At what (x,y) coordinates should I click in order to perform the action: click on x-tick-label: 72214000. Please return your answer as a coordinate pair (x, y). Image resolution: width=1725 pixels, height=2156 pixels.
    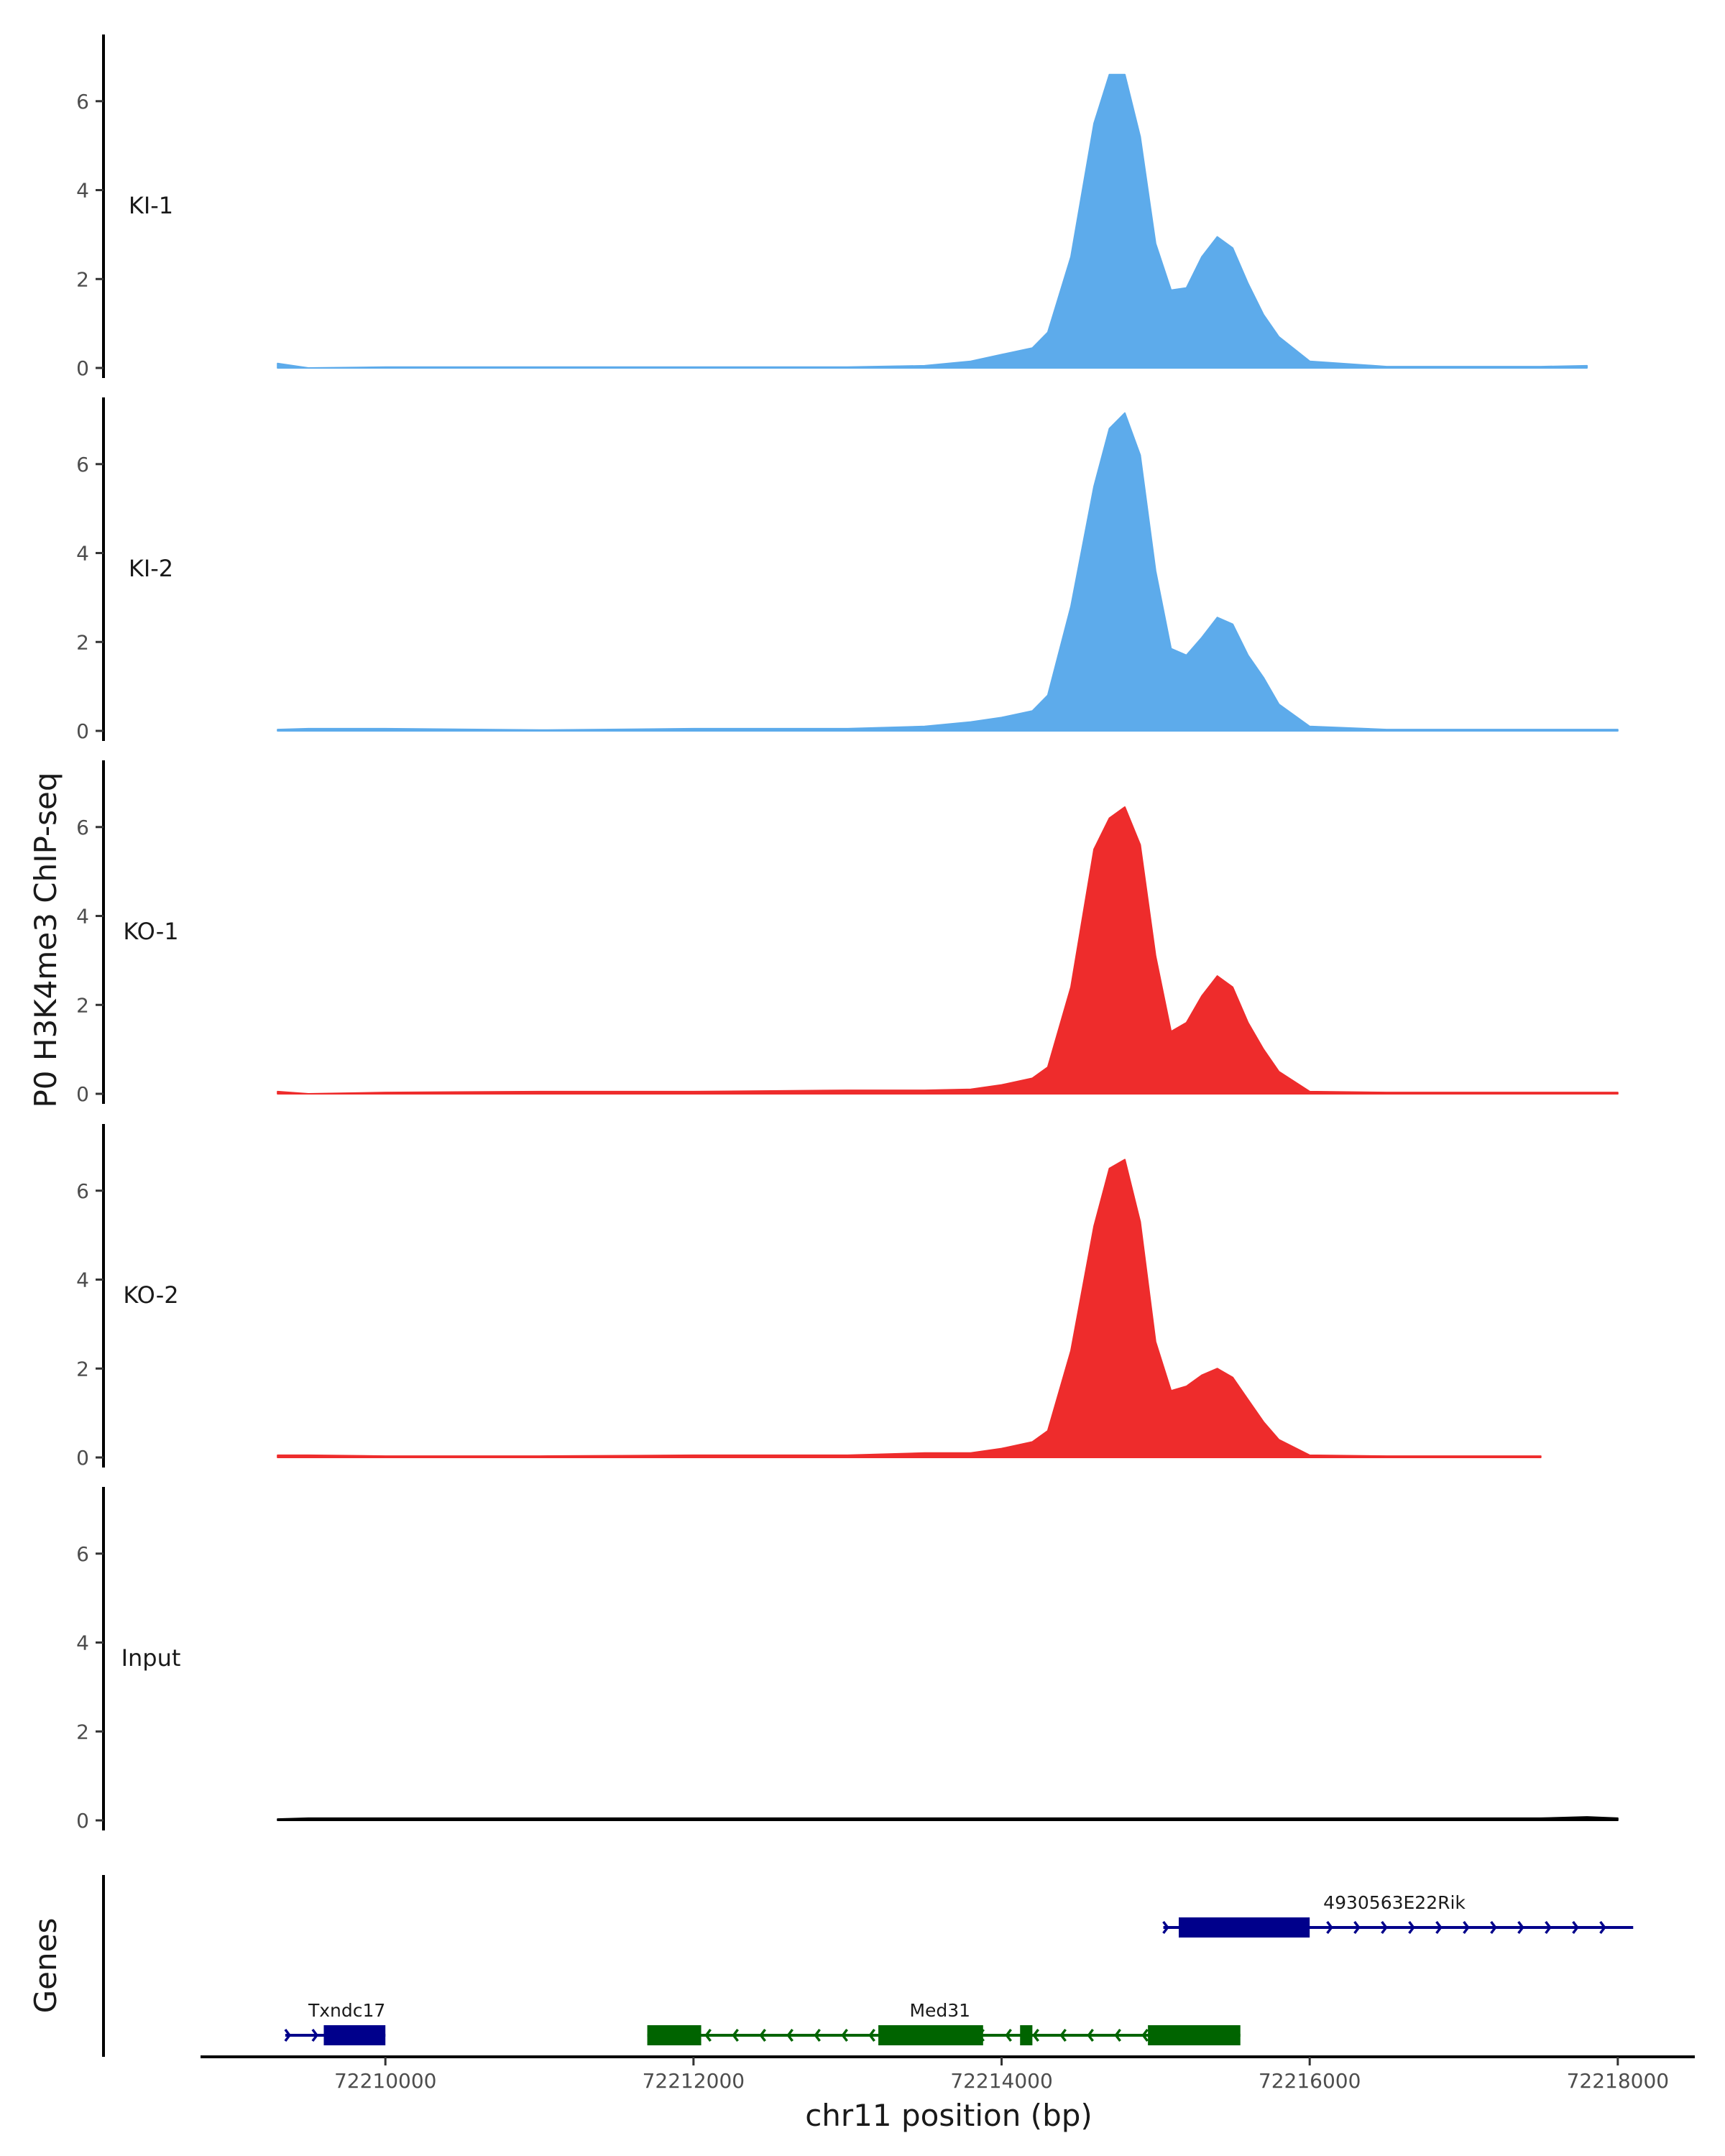
    Looking at the image, I should click on (1001, 2081).